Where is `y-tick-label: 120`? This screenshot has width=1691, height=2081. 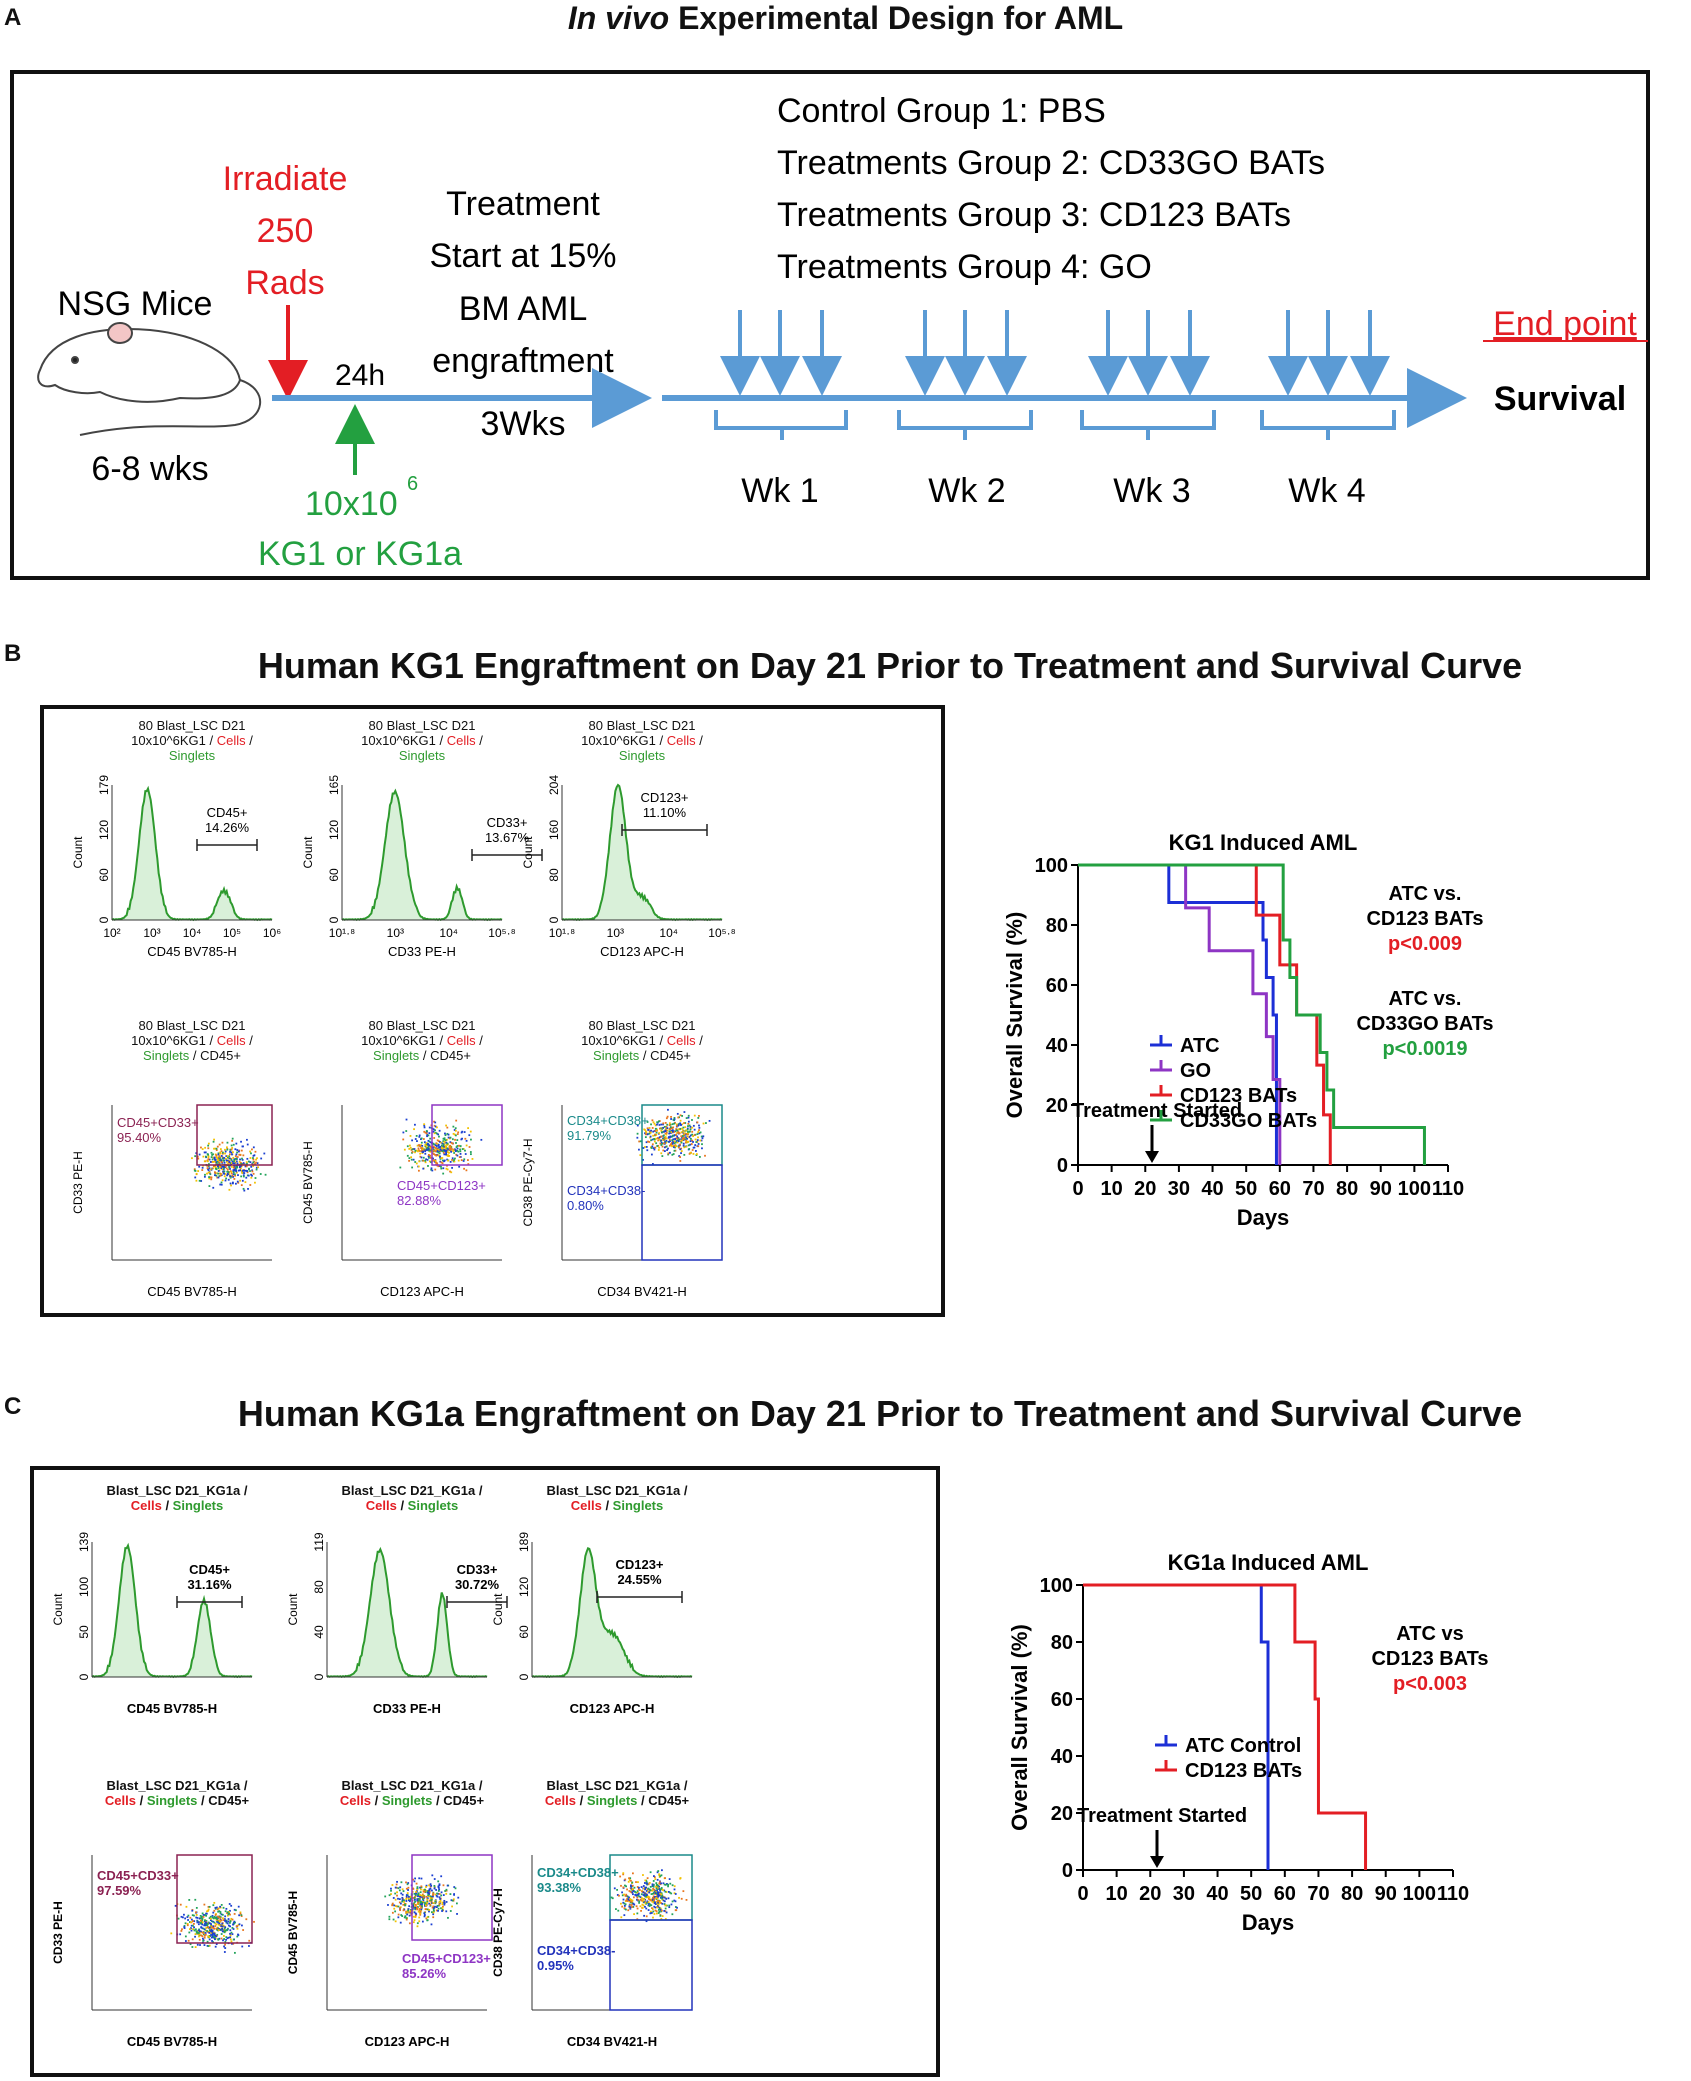 y-tick-label: 120 is located at coordinates (334, 830).